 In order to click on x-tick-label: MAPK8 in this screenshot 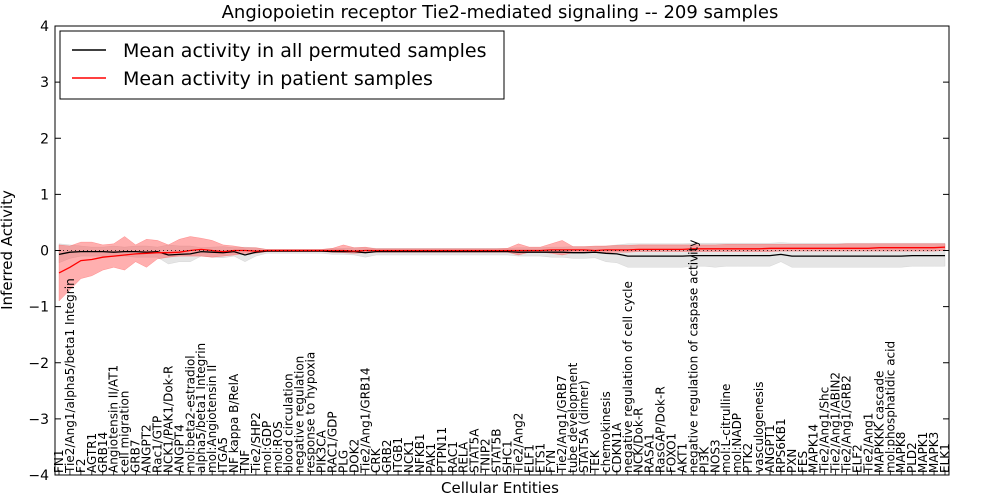, I will do `click(901, 452)`.